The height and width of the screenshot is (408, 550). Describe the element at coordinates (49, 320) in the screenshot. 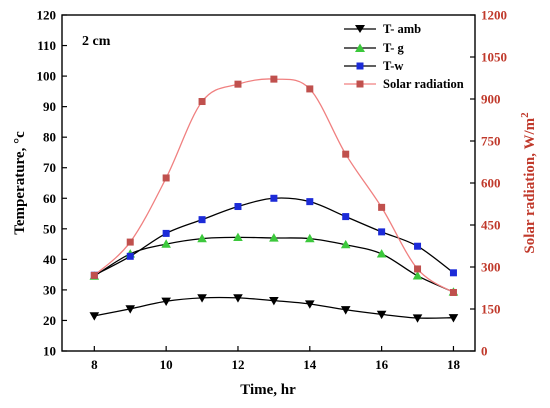

I see `left-tick-label: 20` at that location.